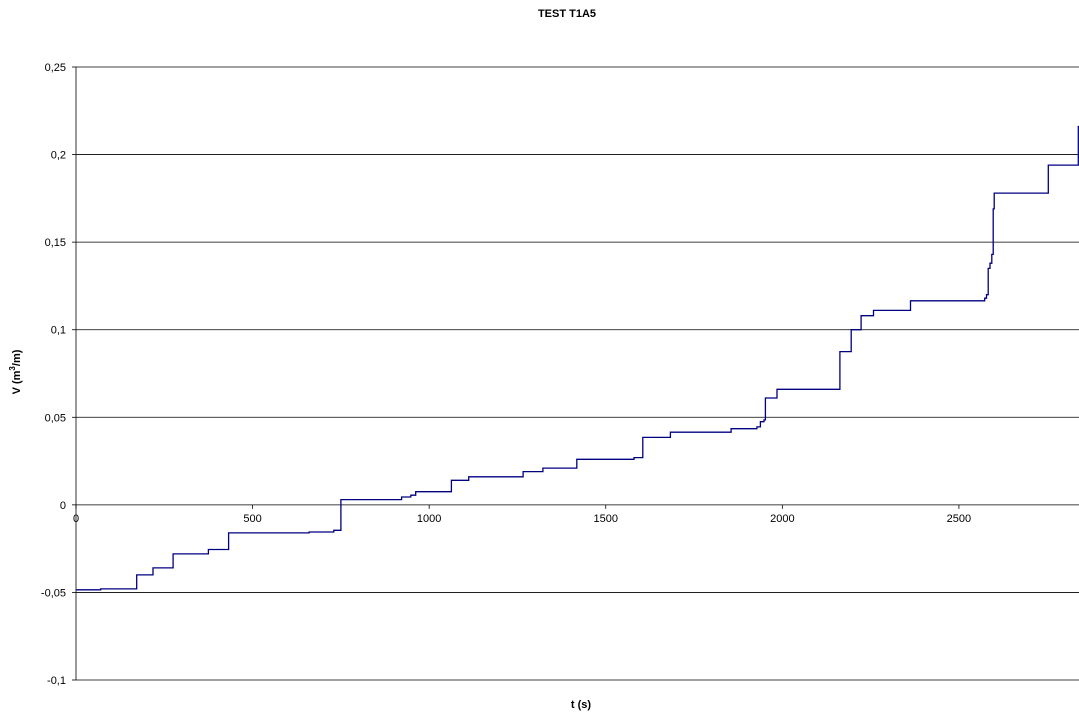 The height and width of the screenshot is (716, 1079). What do you see at coordinates (522, 519) in the screenshot?
I see `x-tick-labels: 0 500 1000 1500 2000 2500` at bounding box center [522, 519].